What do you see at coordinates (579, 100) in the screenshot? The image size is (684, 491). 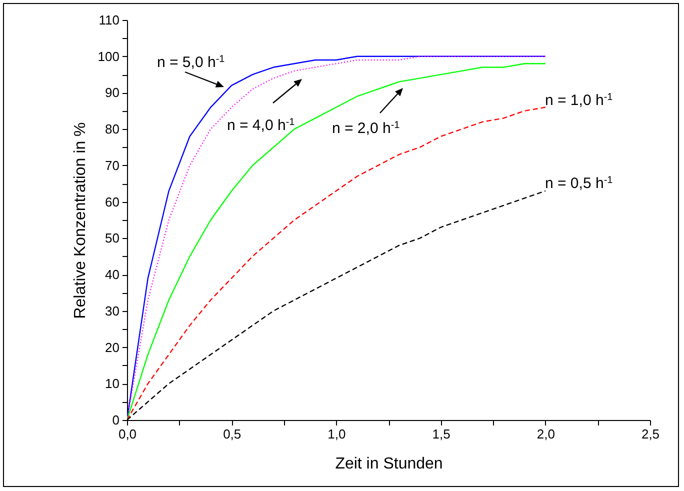 I see `annotation: n = 1,0 h$^{-1}$` at bounding box center [579, 100].